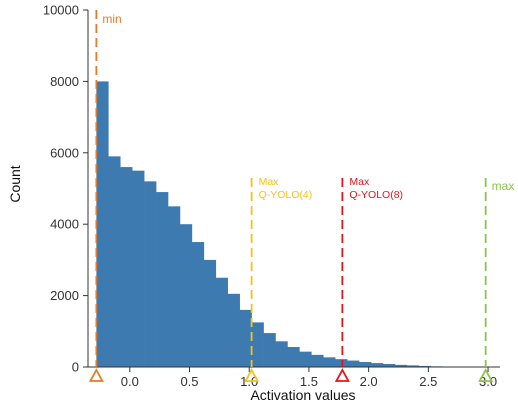 The height and width of the screenshot is (404, 518). What do you see at coordinates (64, 295) in the screenshot?
I see `y-tick-label: 2000` at bounding box center [64, 295].